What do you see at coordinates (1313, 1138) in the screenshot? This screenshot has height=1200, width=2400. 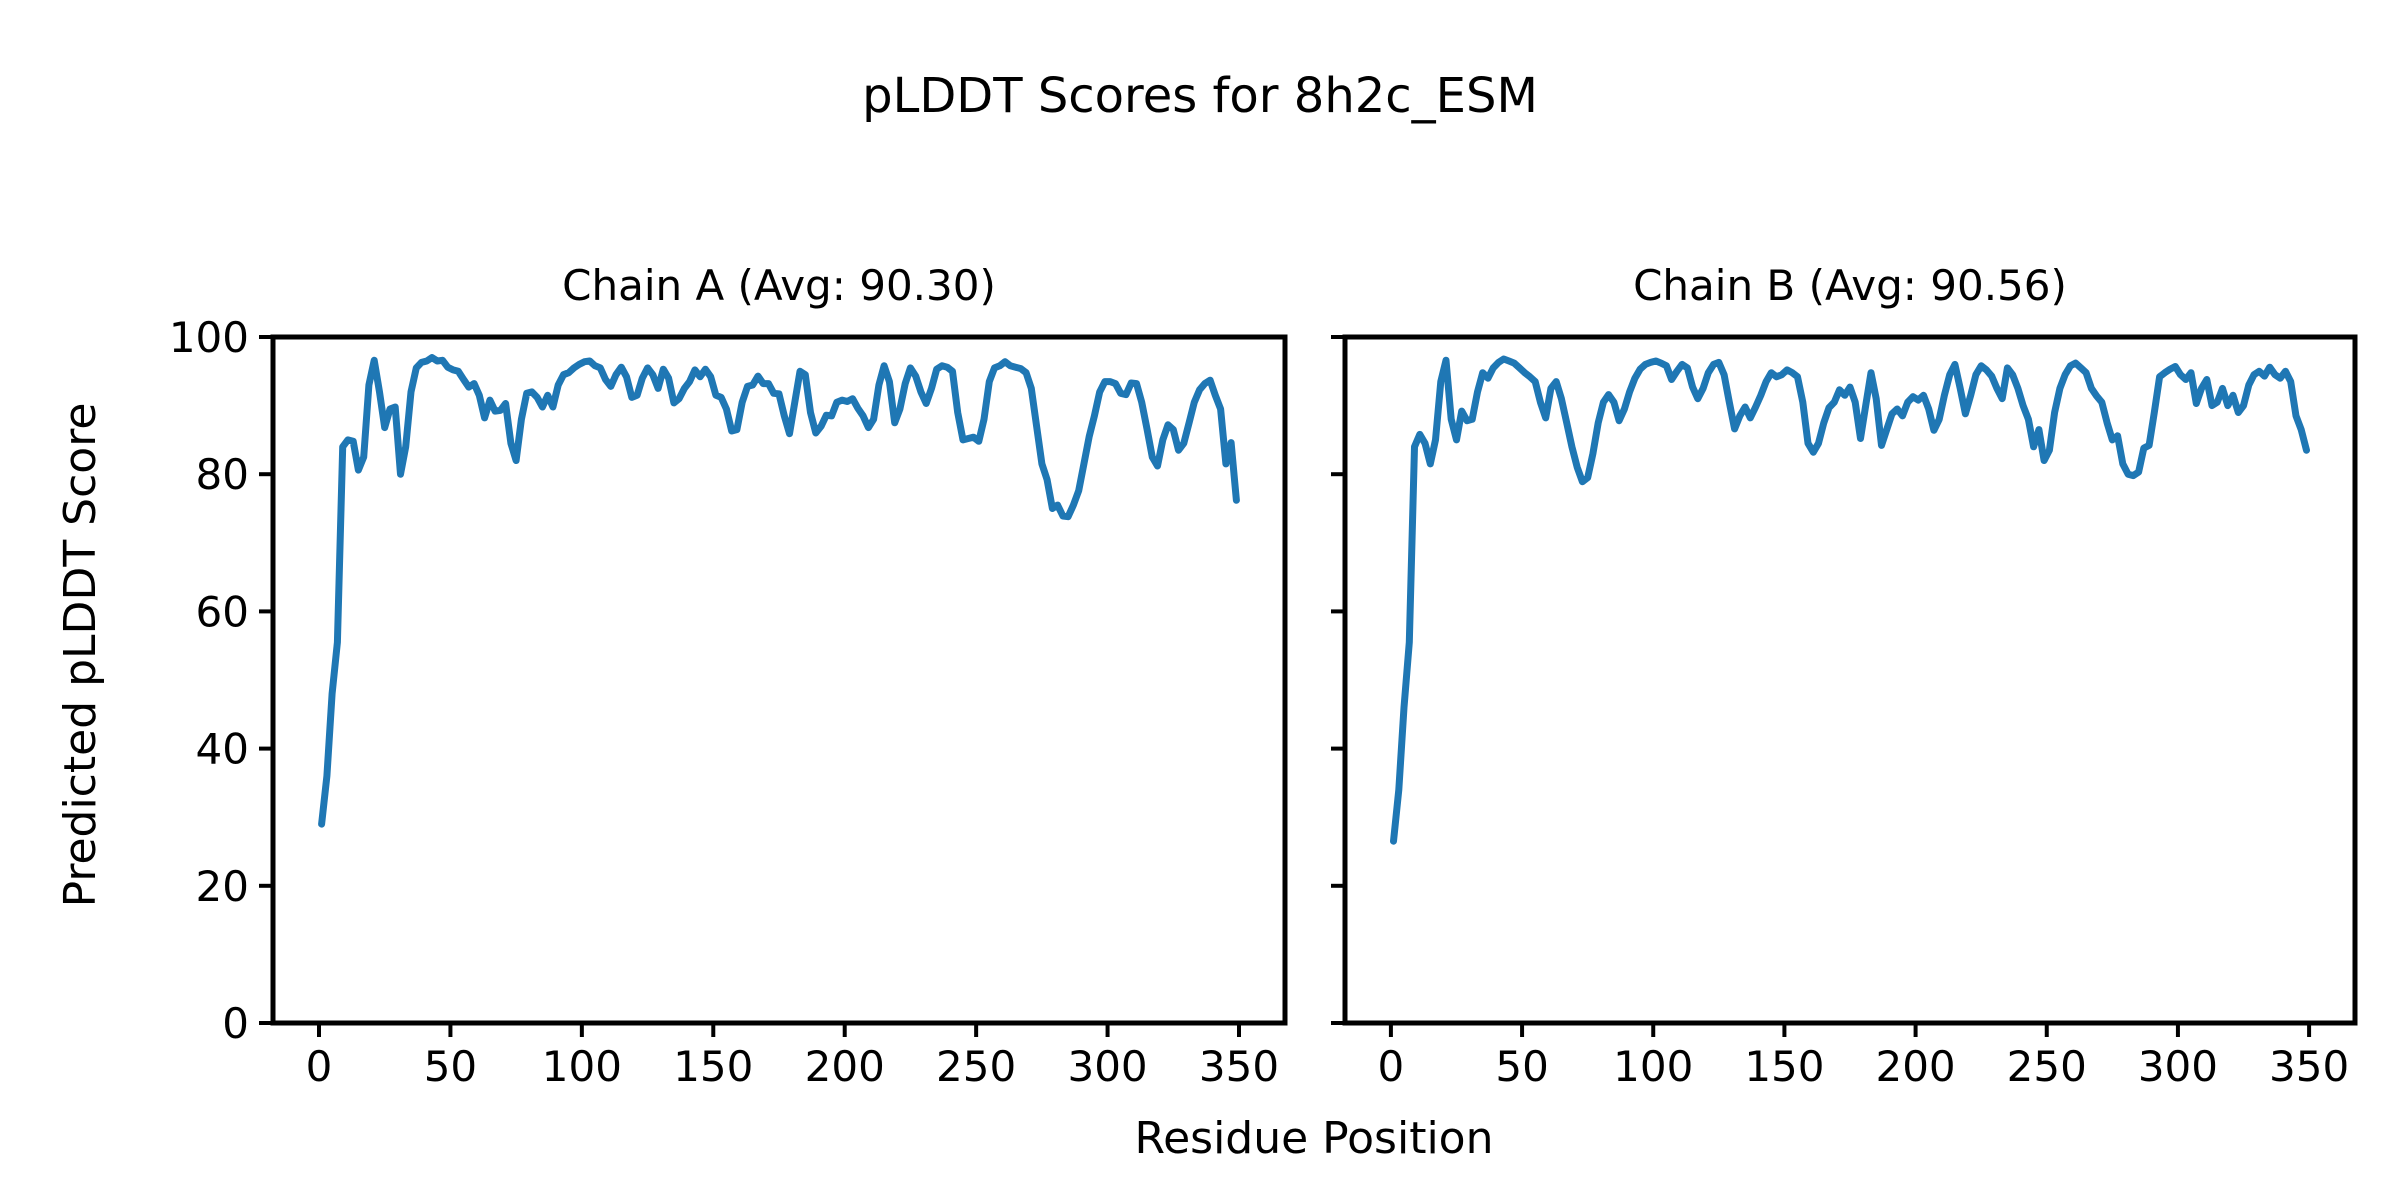 I see `x-axis-label: Residue Position` at bounding box center [1313, 1138].